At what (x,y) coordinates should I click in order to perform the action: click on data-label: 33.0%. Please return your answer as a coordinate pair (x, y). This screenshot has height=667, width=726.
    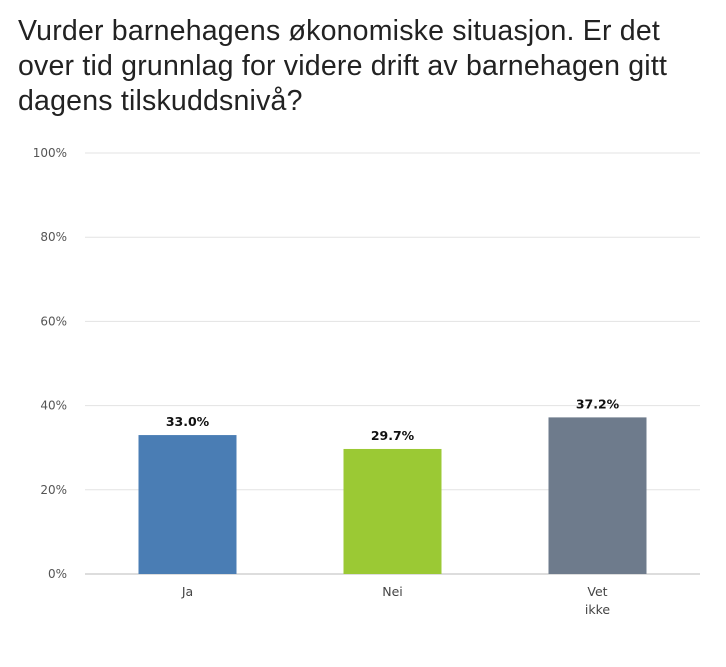
    Looking at the image, I should click on (188, 421).